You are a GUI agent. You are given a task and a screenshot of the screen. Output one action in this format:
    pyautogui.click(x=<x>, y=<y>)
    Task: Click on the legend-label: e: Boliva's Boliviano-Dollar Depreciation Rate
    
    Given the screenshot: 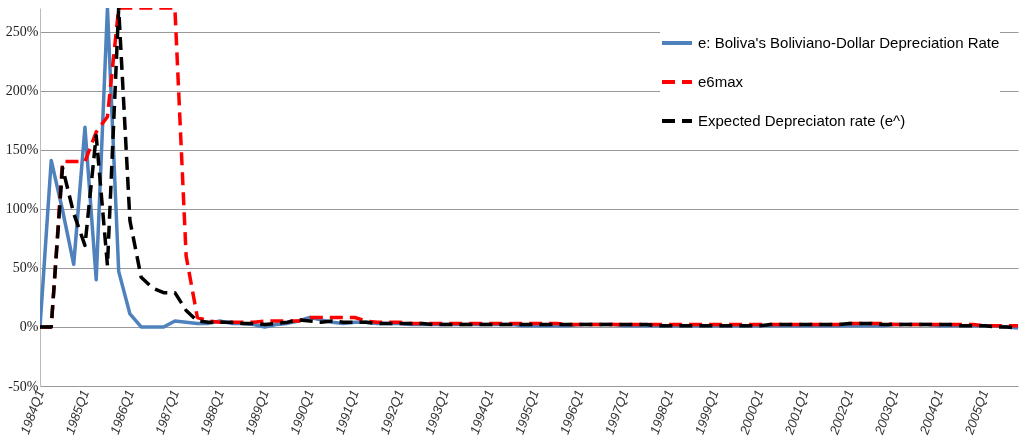 What is the action you would take?
    pyautogui.click(x=849, y=42)
    